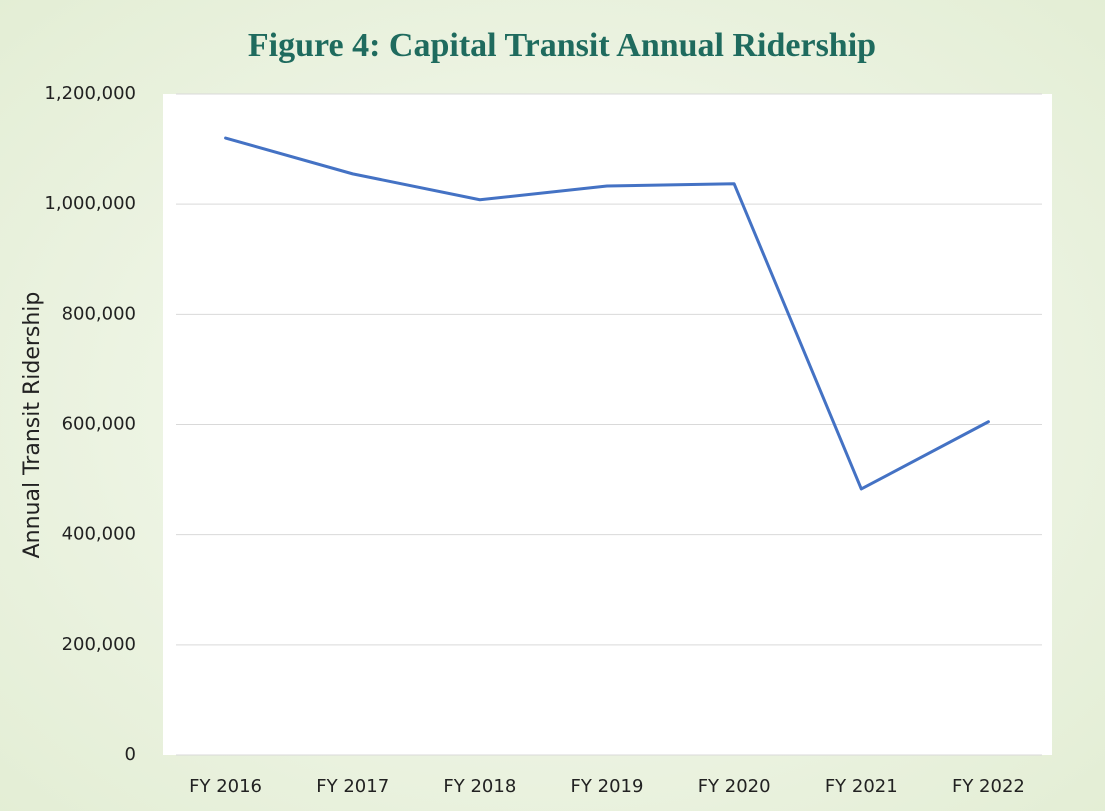 This screenshot has height=811, width=1105. What do you see at coordinates (99, 313) in the screenshot?
I see `y-tick-label: 800,000` at bounding box center [99, 313].